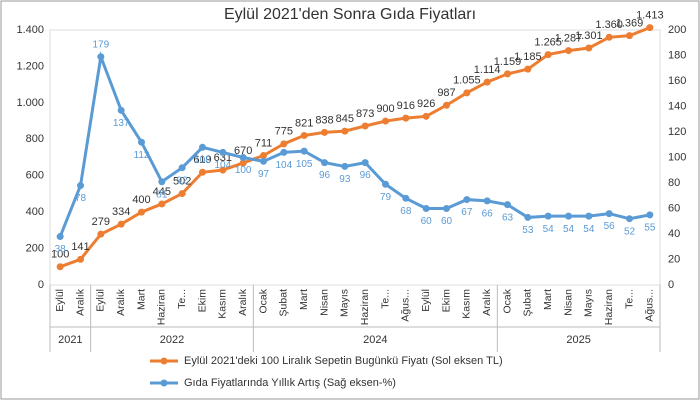 This screenshot has width=700, height=400. I want to click on data-label: 926, so click(426, 104).